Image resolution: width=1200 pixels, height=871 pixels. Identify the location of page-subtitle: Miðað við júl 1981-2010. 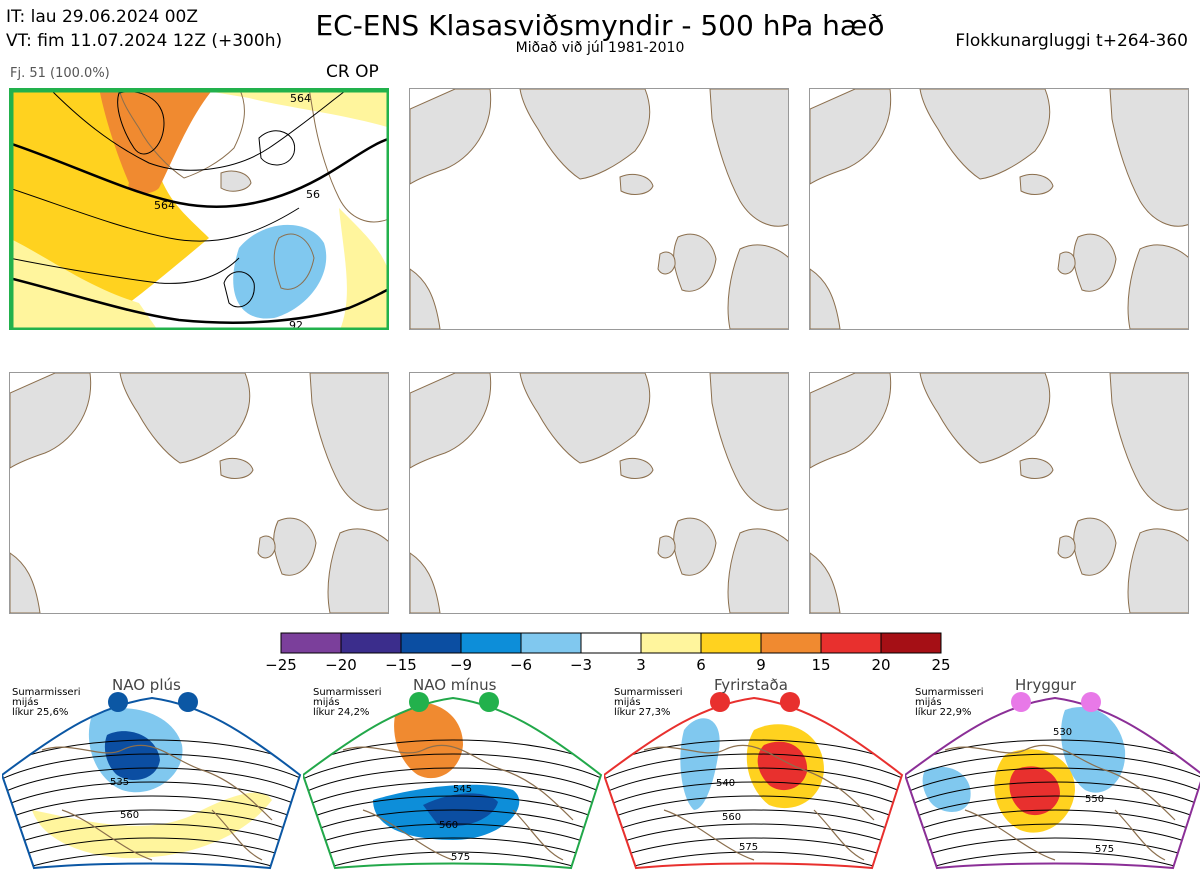
(600, 48).